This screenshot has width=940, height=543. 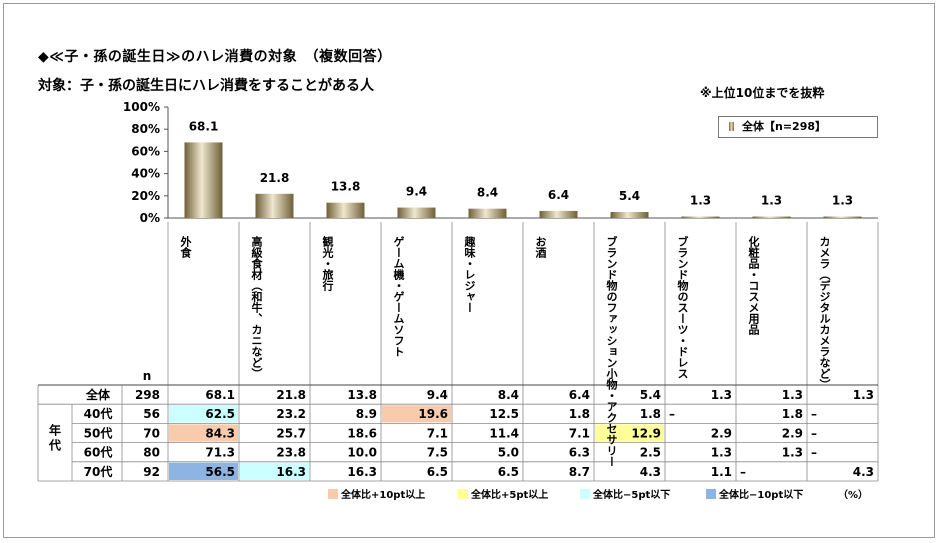 What do you see at coordinates (98, 452) in the screenshot?
I see `row-label: 60代` at bounding box center [98, 452].